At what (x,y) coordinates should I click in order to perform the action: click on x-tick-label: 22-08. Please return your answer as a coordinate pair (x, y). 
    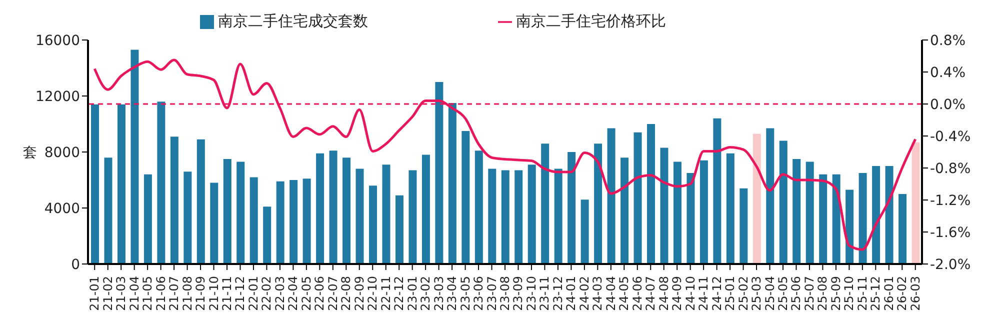
    Looking at the image, I should click on (346, 293).